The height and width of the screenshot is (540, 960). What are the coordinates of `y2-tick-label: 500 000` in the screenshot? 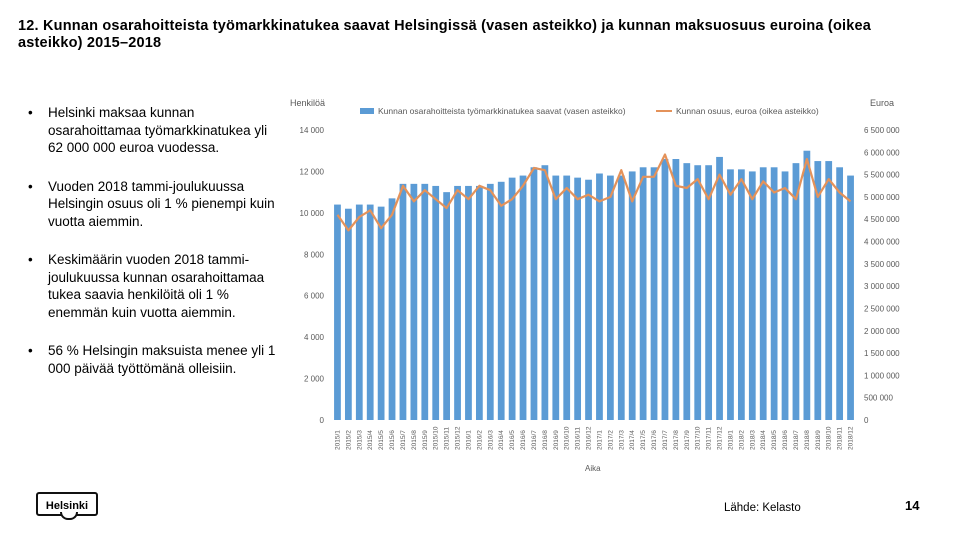 It's located at (878, 398).